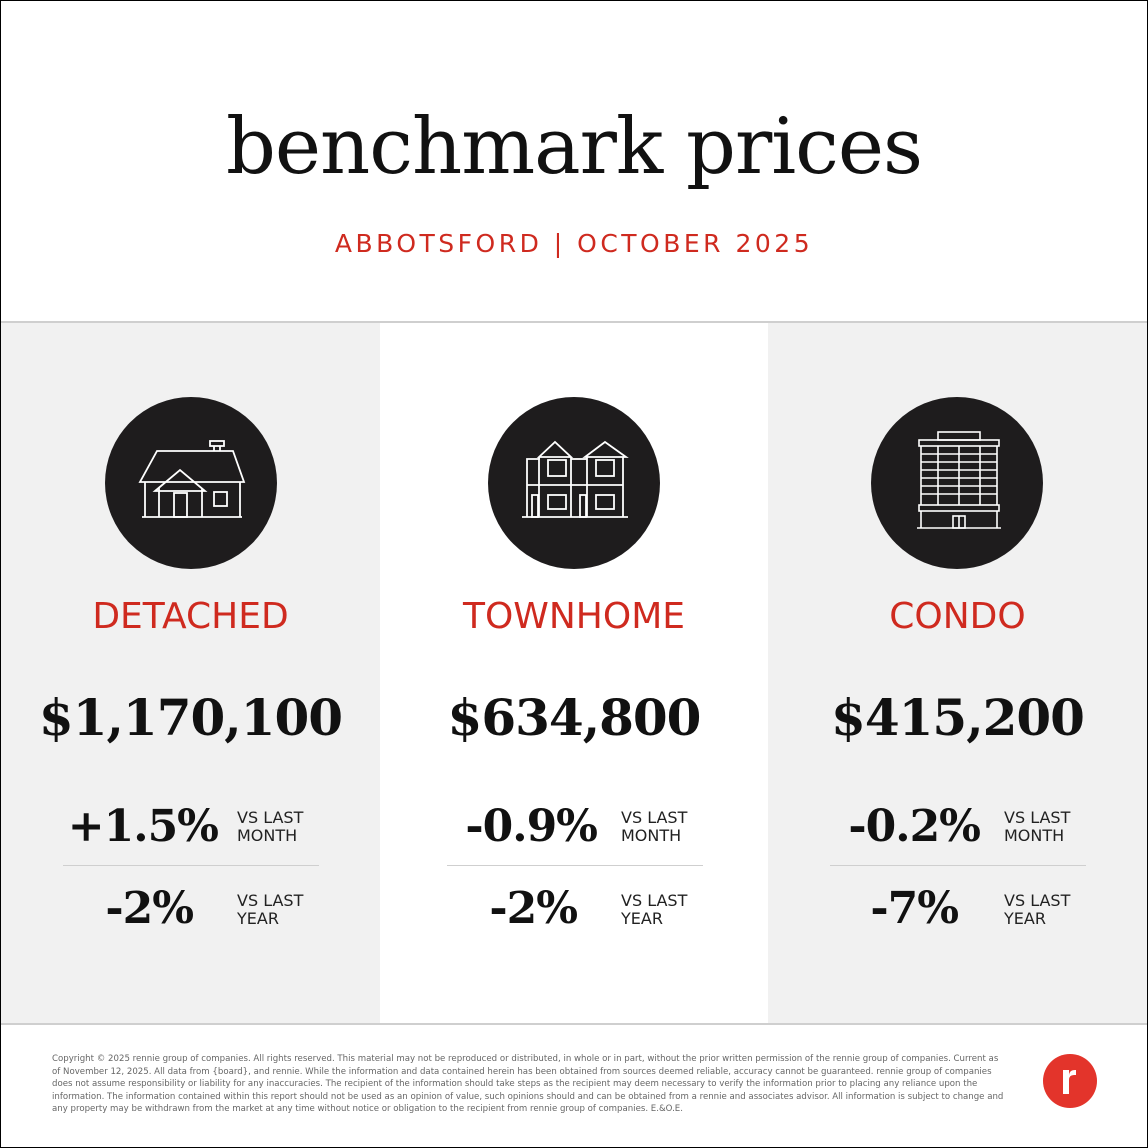  I want to click on year-change-value: -7%, so click(914, 908).